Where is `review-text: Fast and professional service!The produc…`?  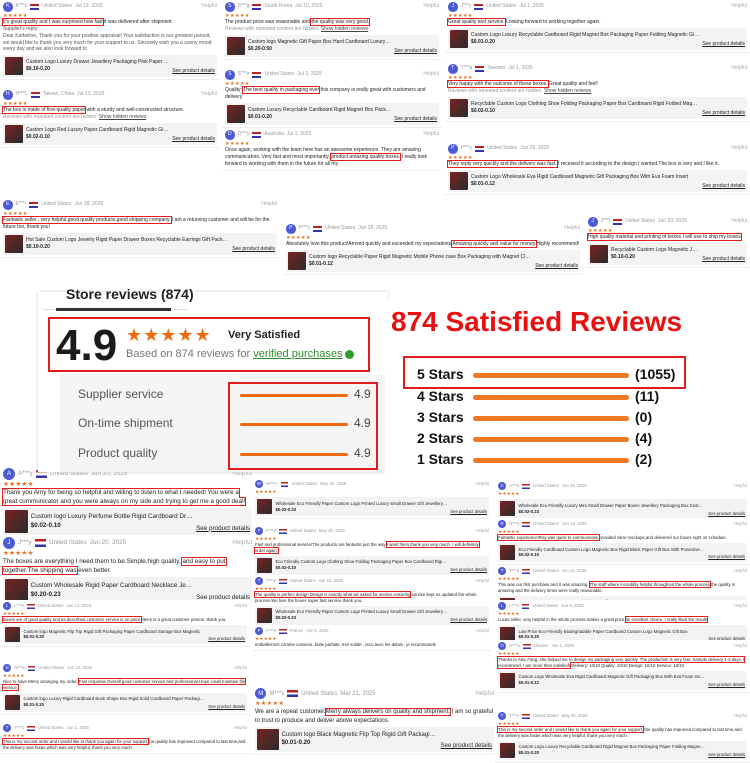
review-text: Fast and professional service!The produc… is located at coordinates (371, 547).